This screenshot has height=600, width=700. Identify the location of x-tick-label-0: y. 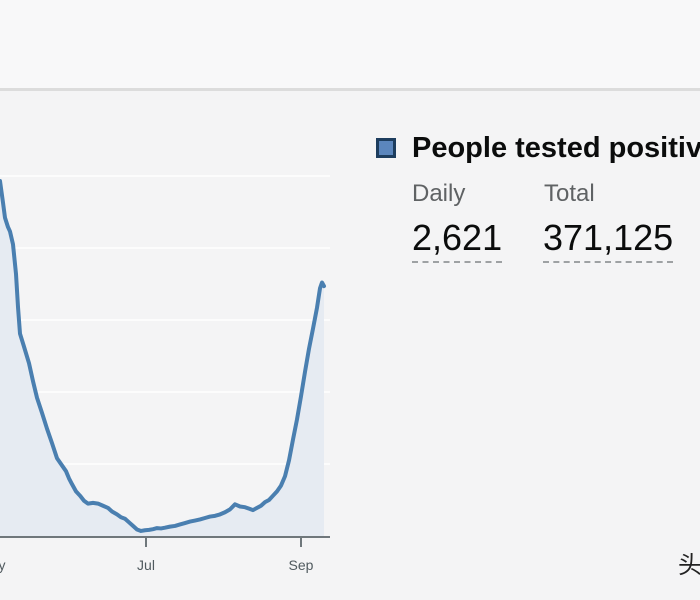
(3, 565).